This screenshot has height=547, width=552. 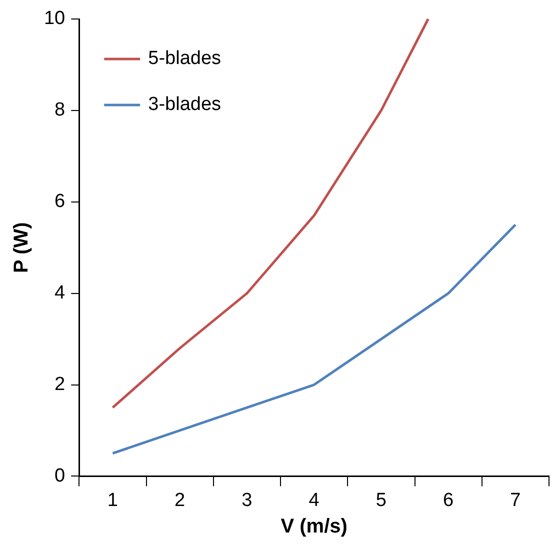 What do you see at coordinates (381, 500) in the screenshot?
I see `x-tick-label: 5` at bounding box center [381, 500].